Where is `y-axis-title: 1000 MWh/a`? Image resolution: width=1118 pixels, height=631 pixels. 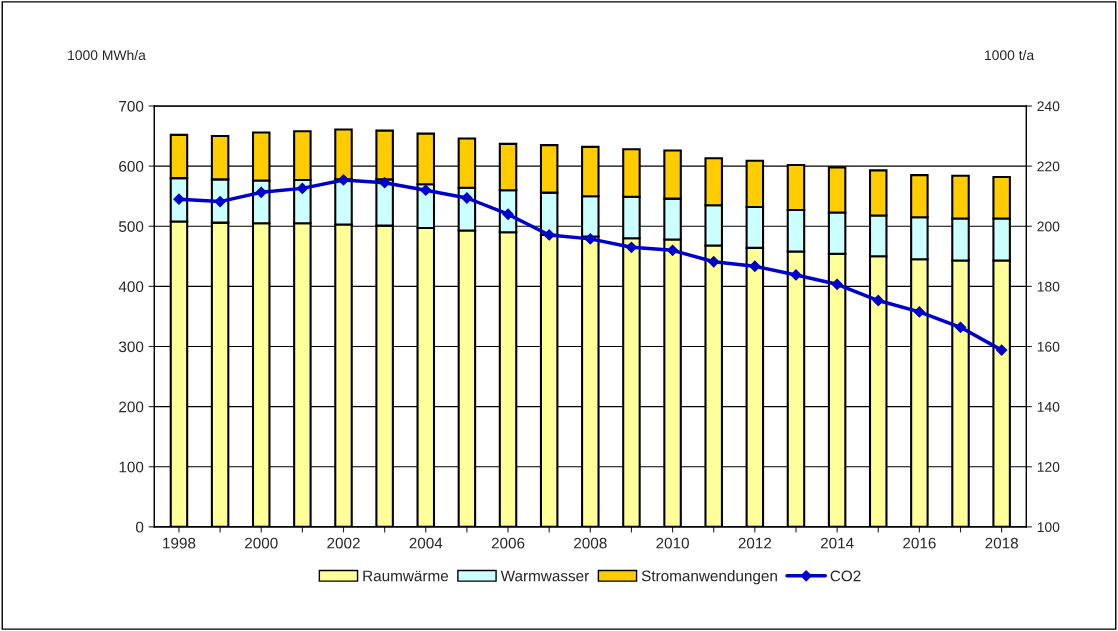
y-axis-title: 1000 MWh/a is located at coordinates (107, 55).